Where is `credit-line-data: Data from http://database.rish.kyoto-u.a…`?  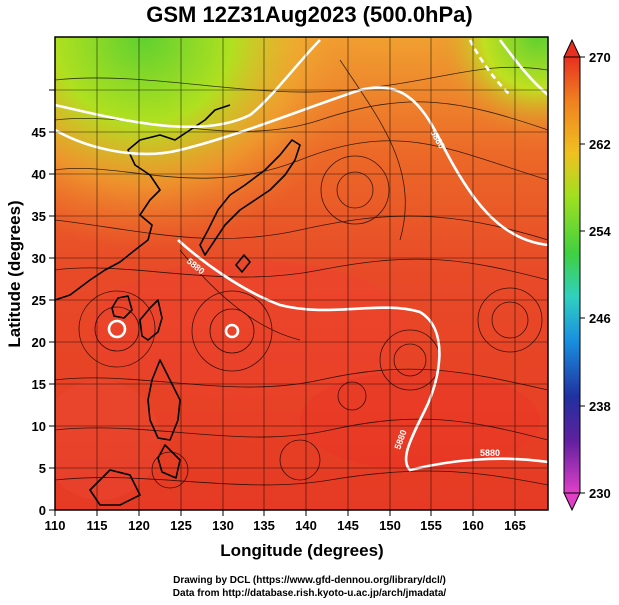
credit-line-data: Data from http://database.rish.kyoto-u.a… is located at coordinates (309, 593).